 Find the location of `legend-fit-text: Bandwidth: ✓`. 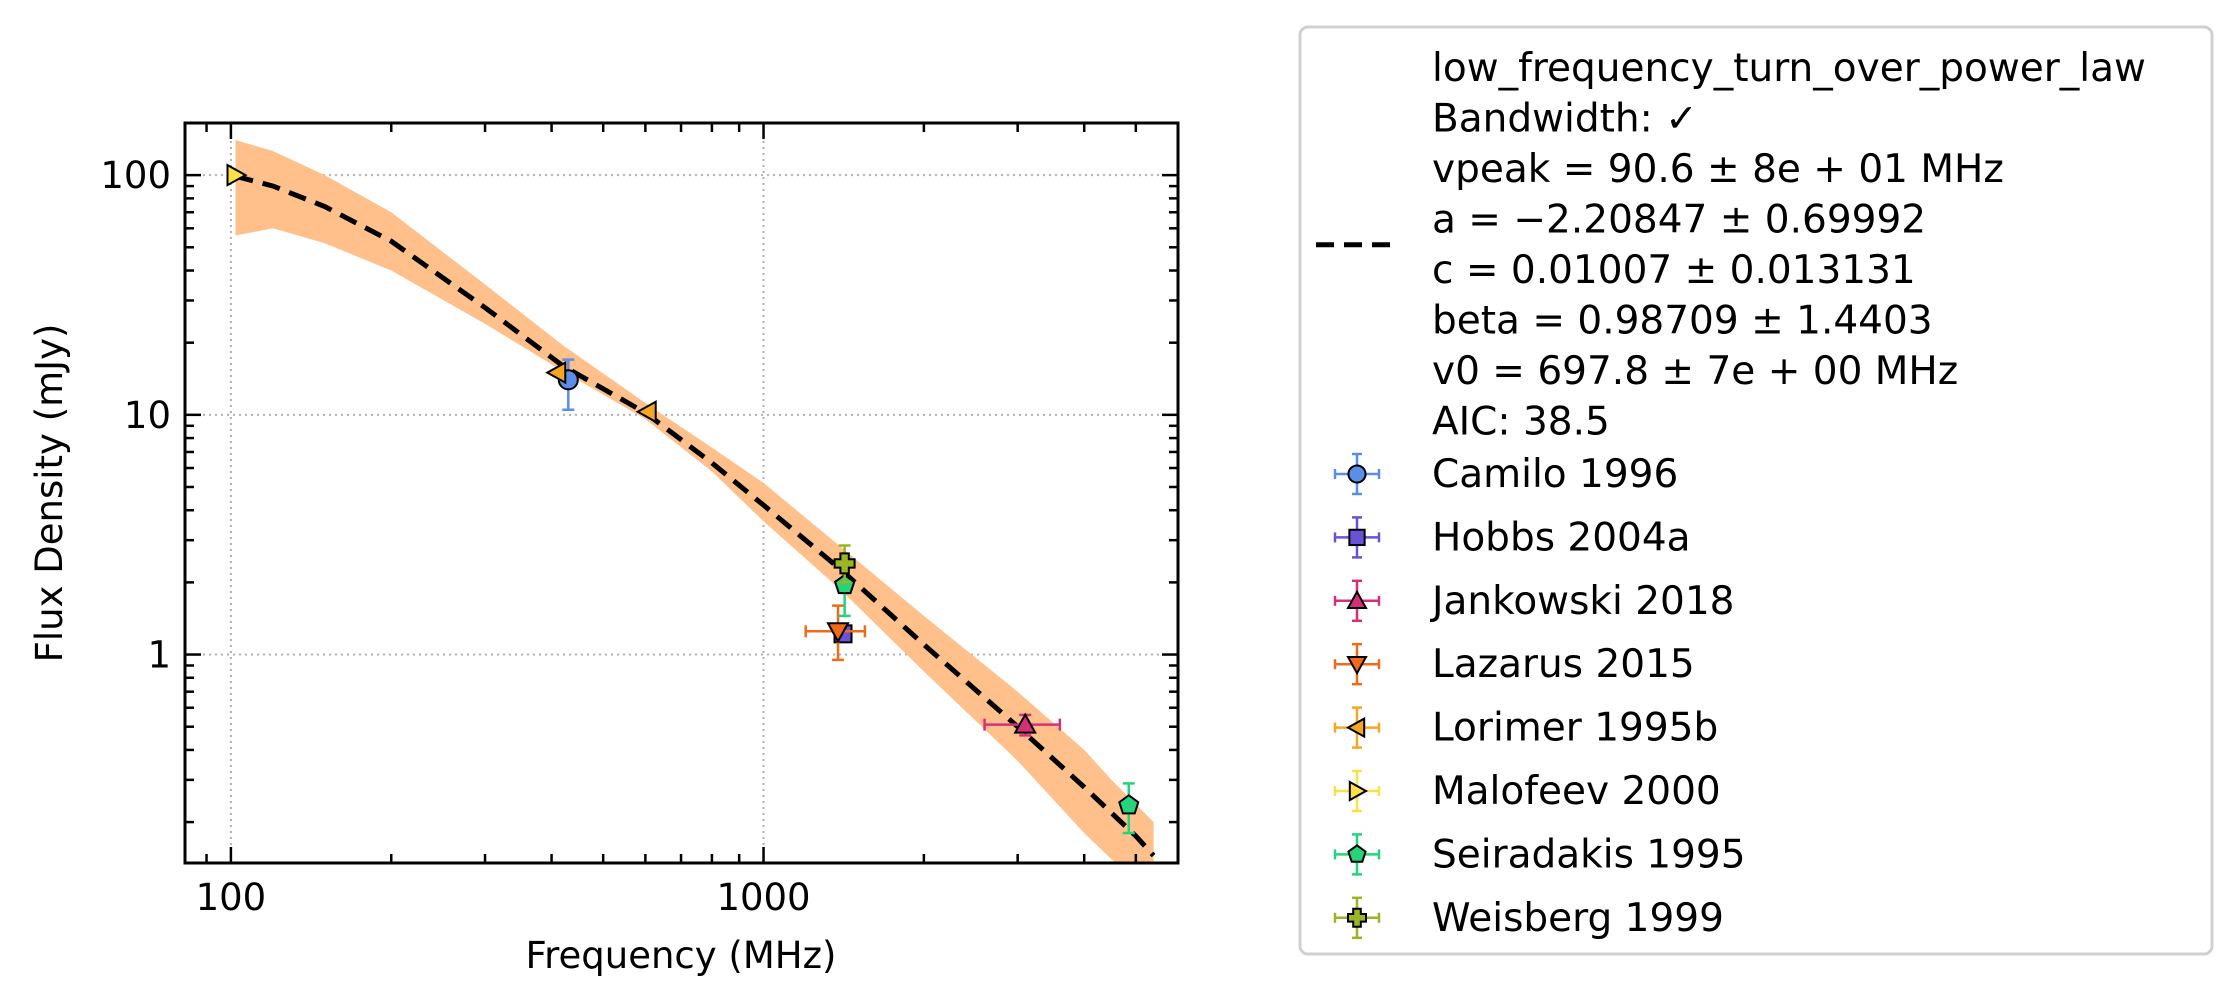

legend-fit-text: Bandwidth: ✓ is located at coordinates (1565, 119).